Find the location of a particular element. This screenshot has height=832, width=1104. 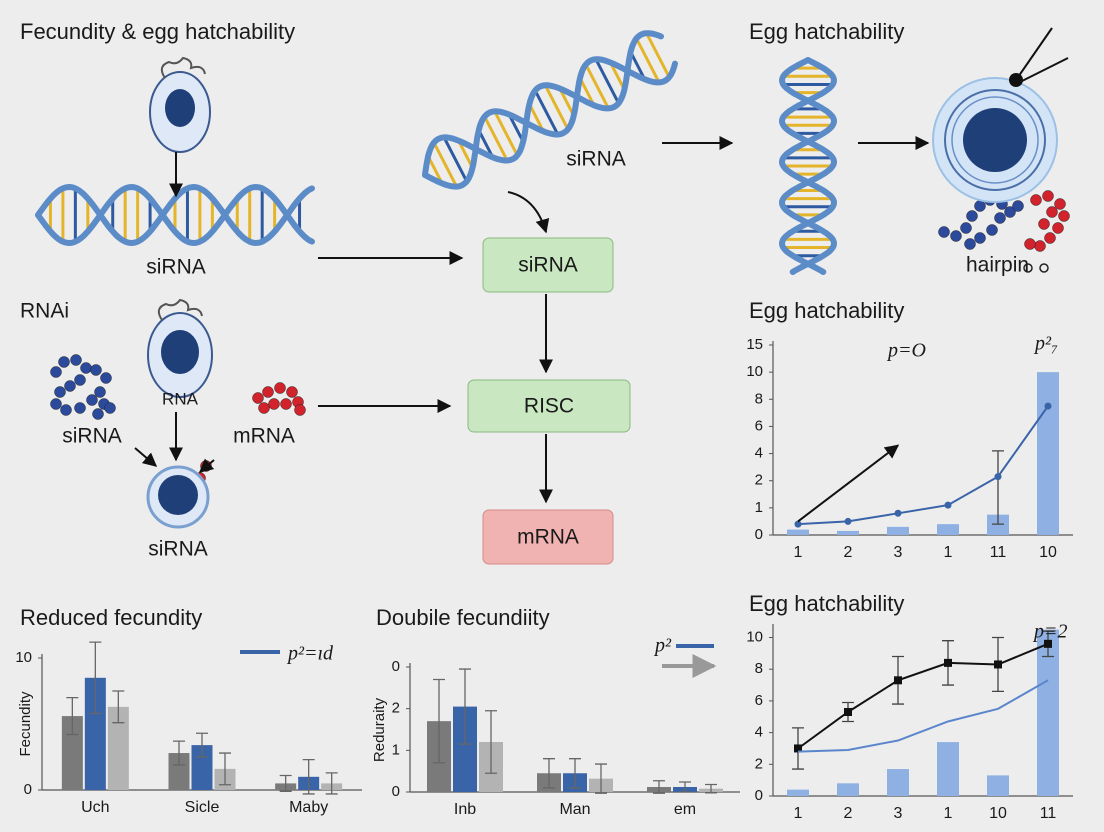

label: siRNA is located at coordinates (176, 267).